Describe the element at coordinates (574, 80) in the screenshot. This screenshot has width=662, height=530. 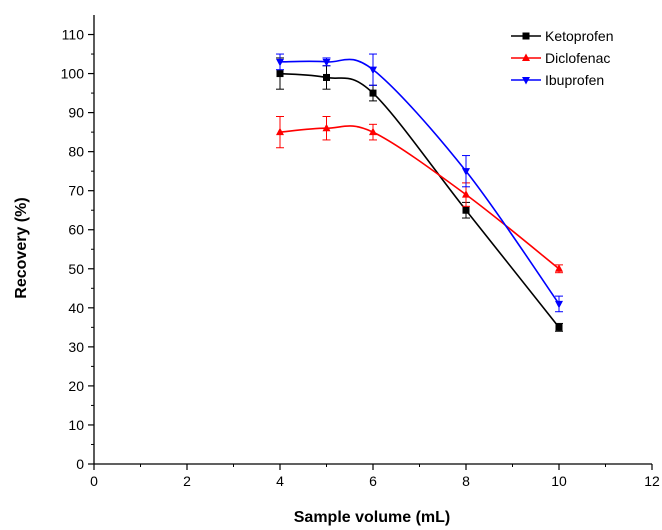
I see `legend-label-ibuprofen: Ibuprofen` at that location.